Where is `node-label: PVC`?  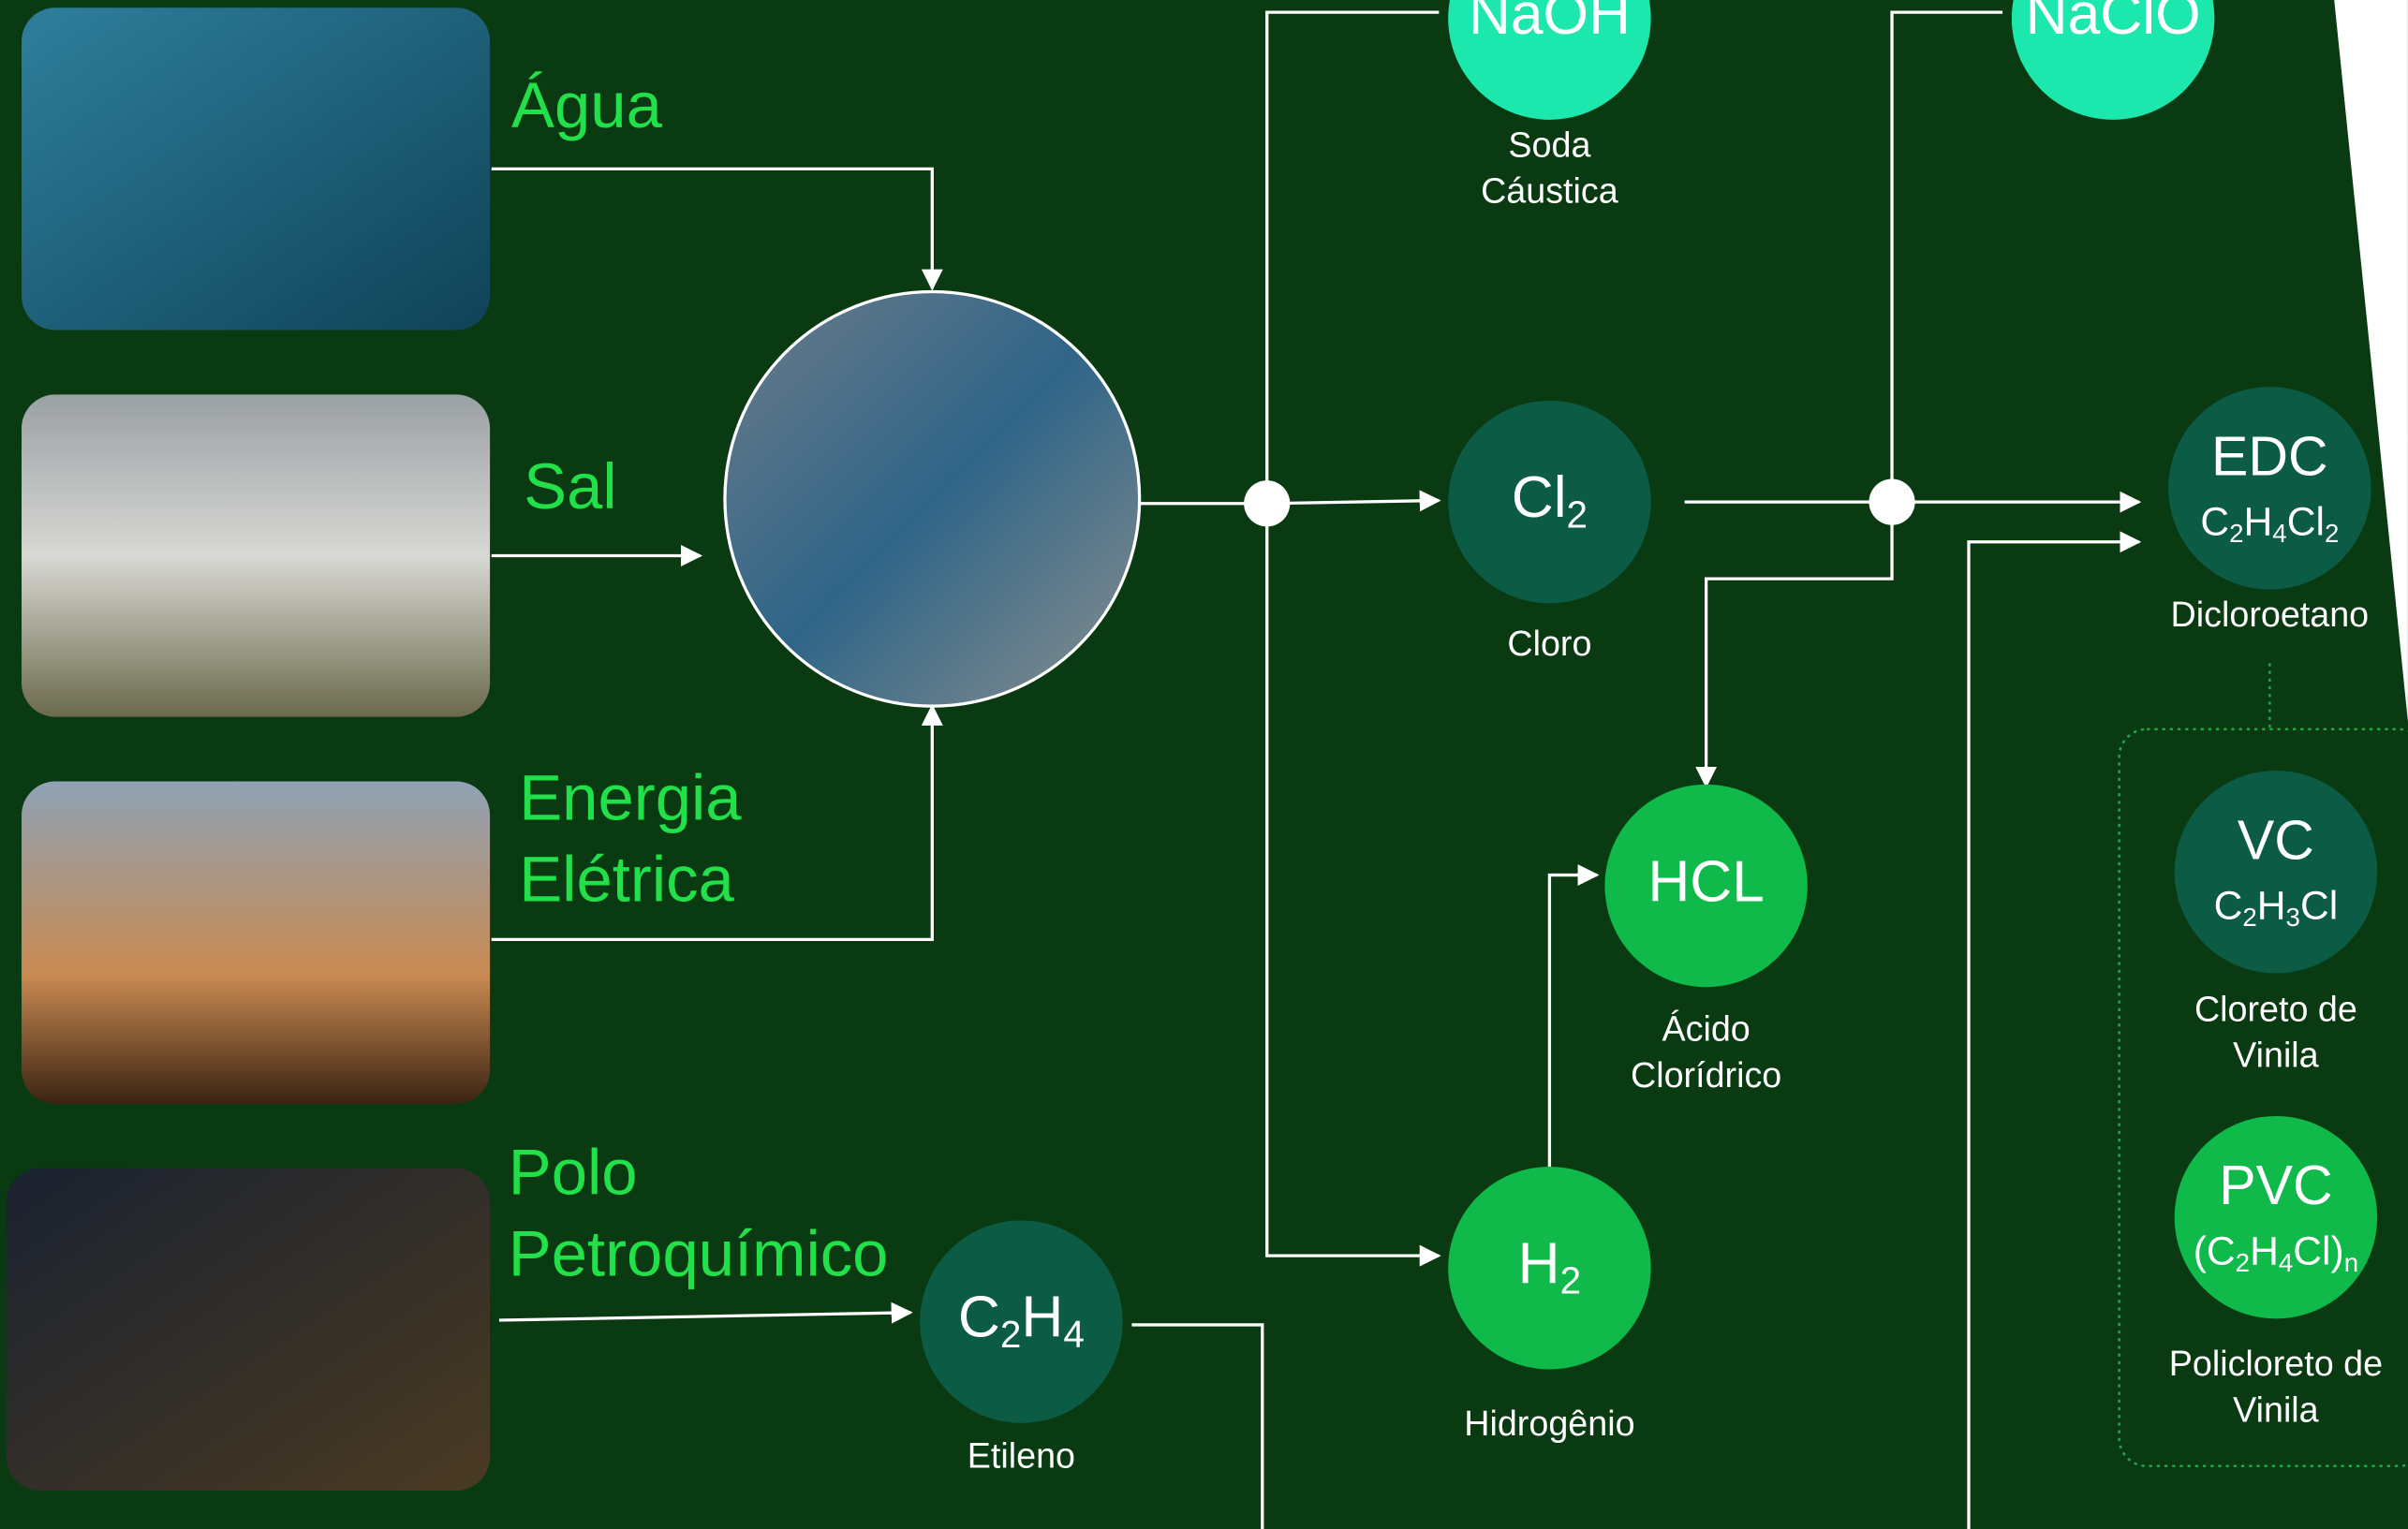
node-label: PVC is located at coordinates (2275, 1185).